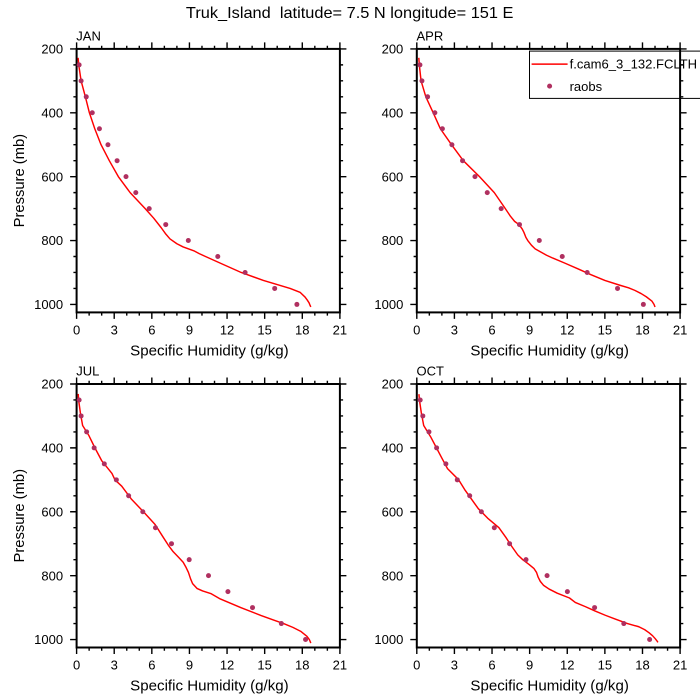  What do you see at coordinates (431, 371) in the screenshot?
I see `svg-text: OCT` at bounding box center [431, 371].